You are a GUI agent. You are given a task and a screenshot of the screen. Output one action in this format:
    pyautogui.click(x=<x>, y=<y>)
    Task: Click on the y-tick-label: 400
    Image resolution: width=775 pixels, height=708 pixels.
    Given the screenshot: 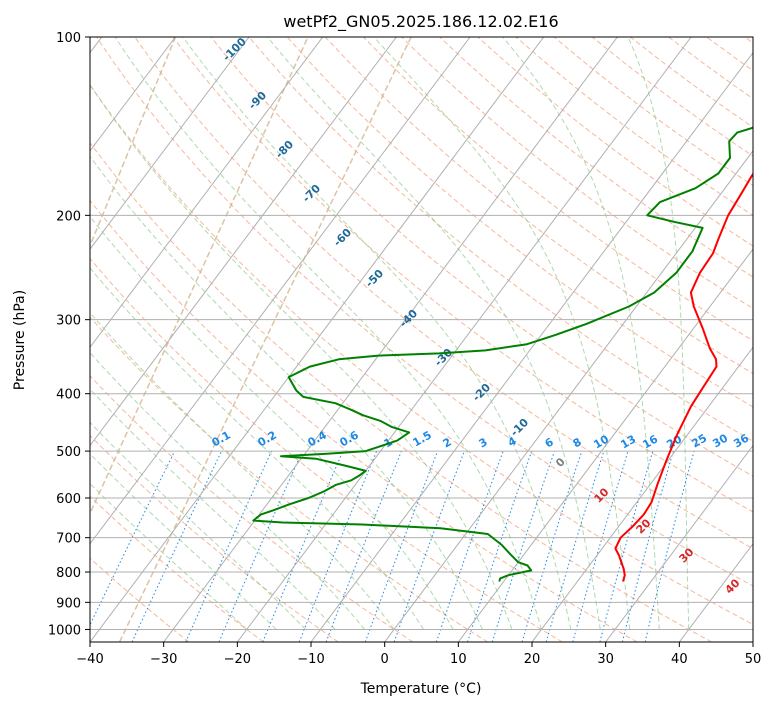 What is the action you would take?
    pyautogui.click(x=68, y=395)
    